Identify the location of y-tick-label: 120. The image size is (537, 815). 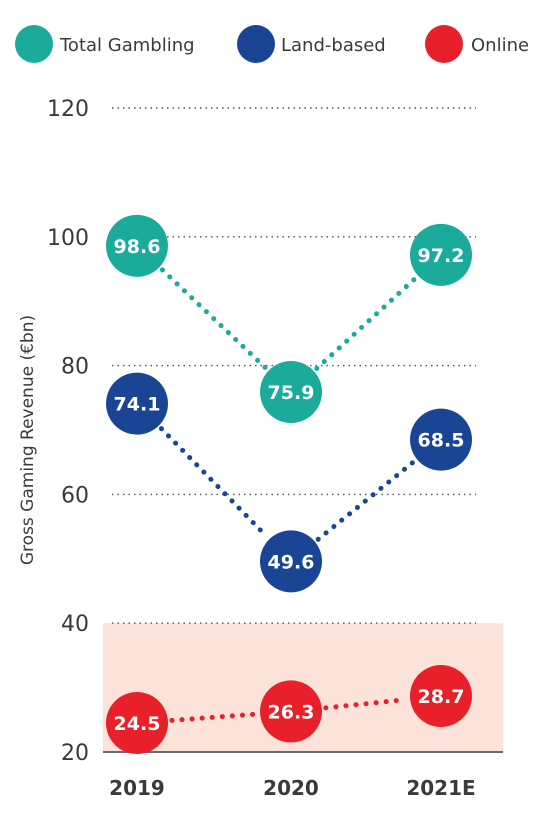
(68, 109).